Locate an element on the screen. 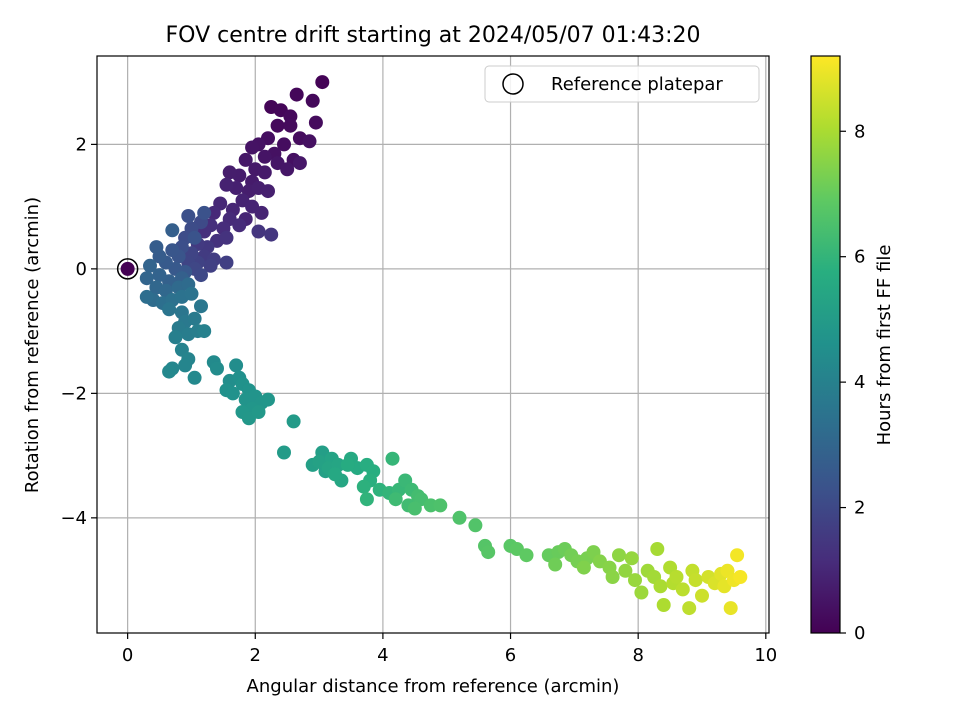  reference-point-ring is located at coordinates (127, 269).